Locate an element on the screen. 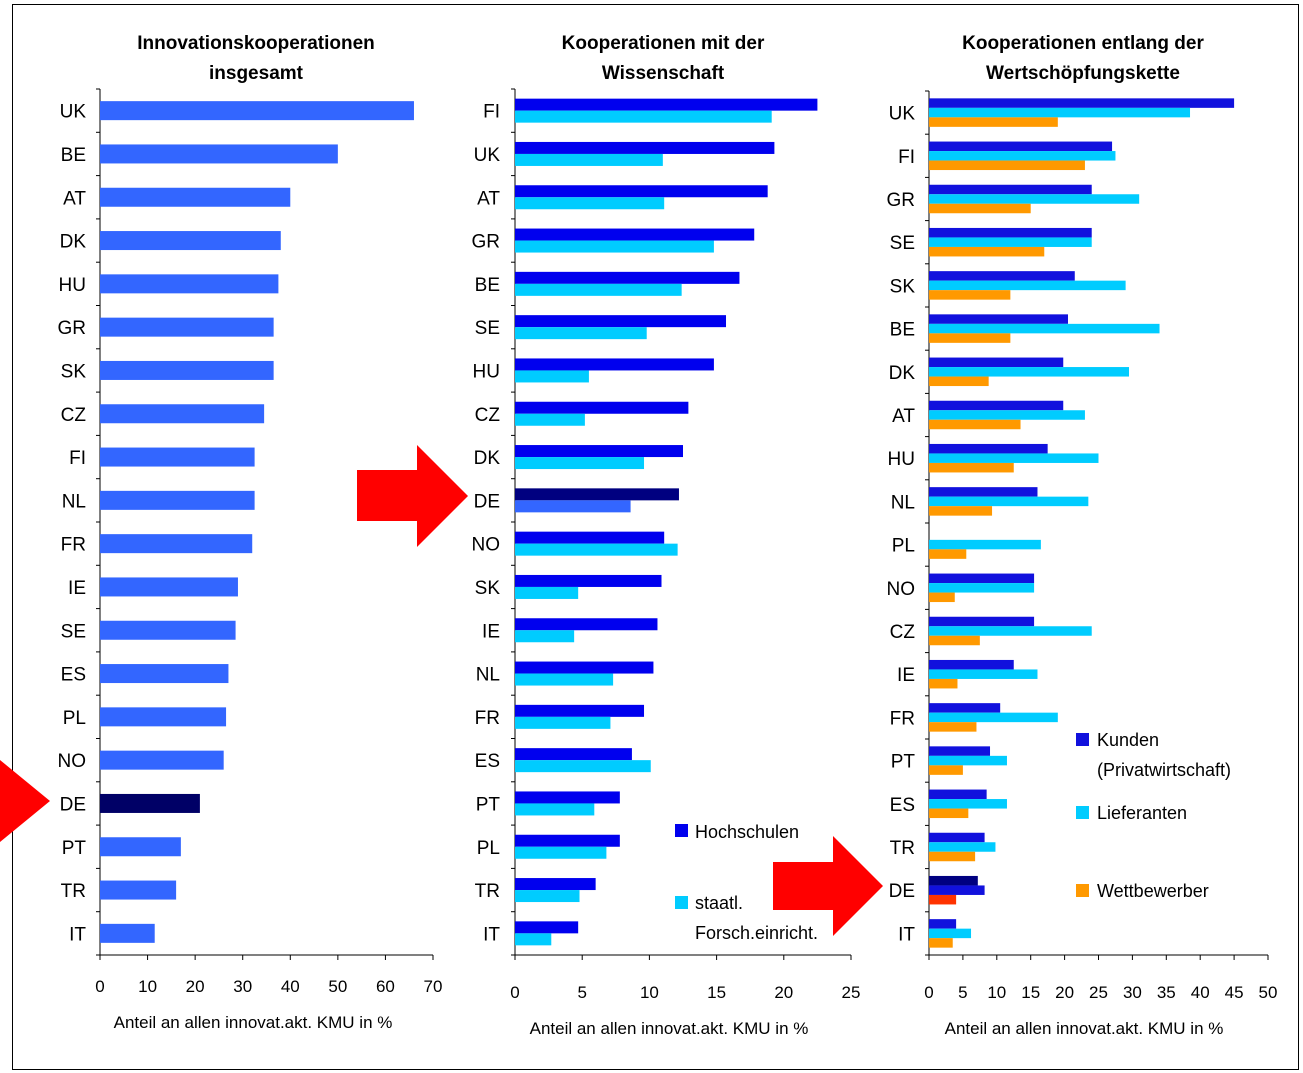 The width and height of the screenshot is (1303, 1073). panel2-xtick-label: 15 is located at coordinates (716, 992).